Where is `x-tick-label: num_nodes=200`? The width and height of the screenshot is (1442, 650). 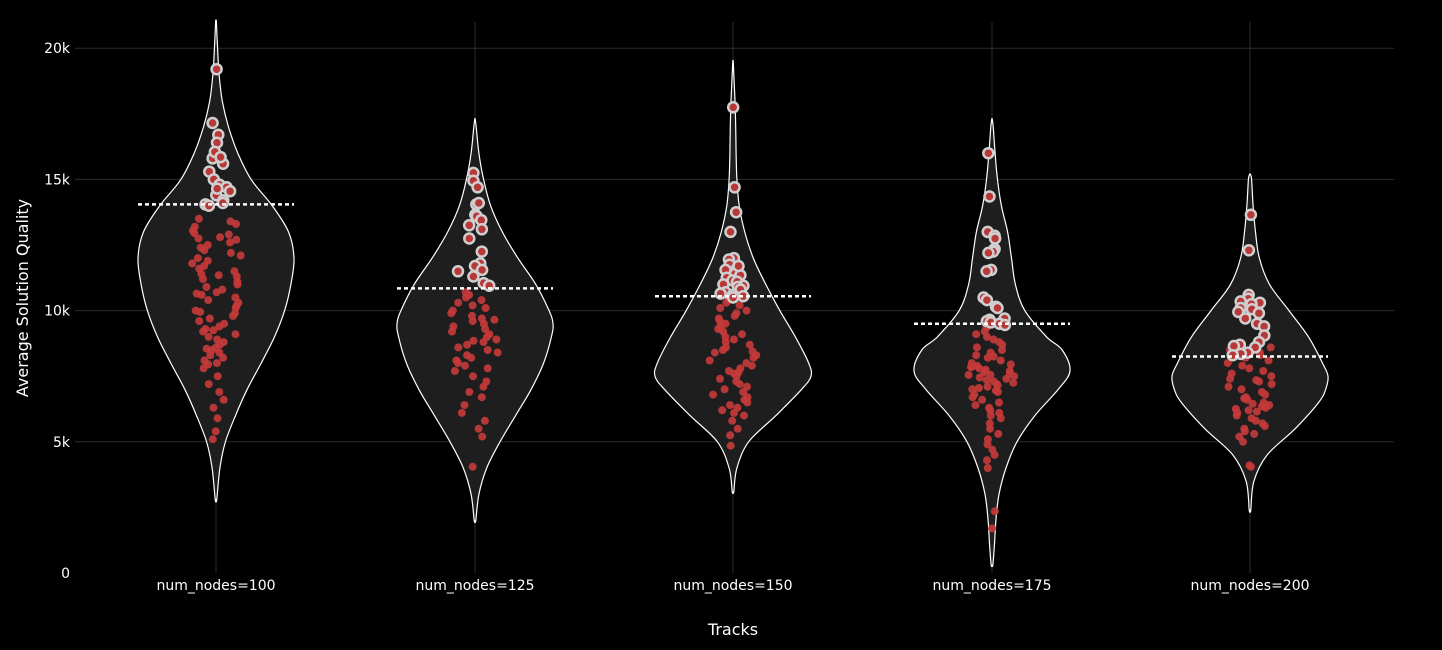
x-tick-label: num_nodes=200 is located at coordinates (1249, 586).